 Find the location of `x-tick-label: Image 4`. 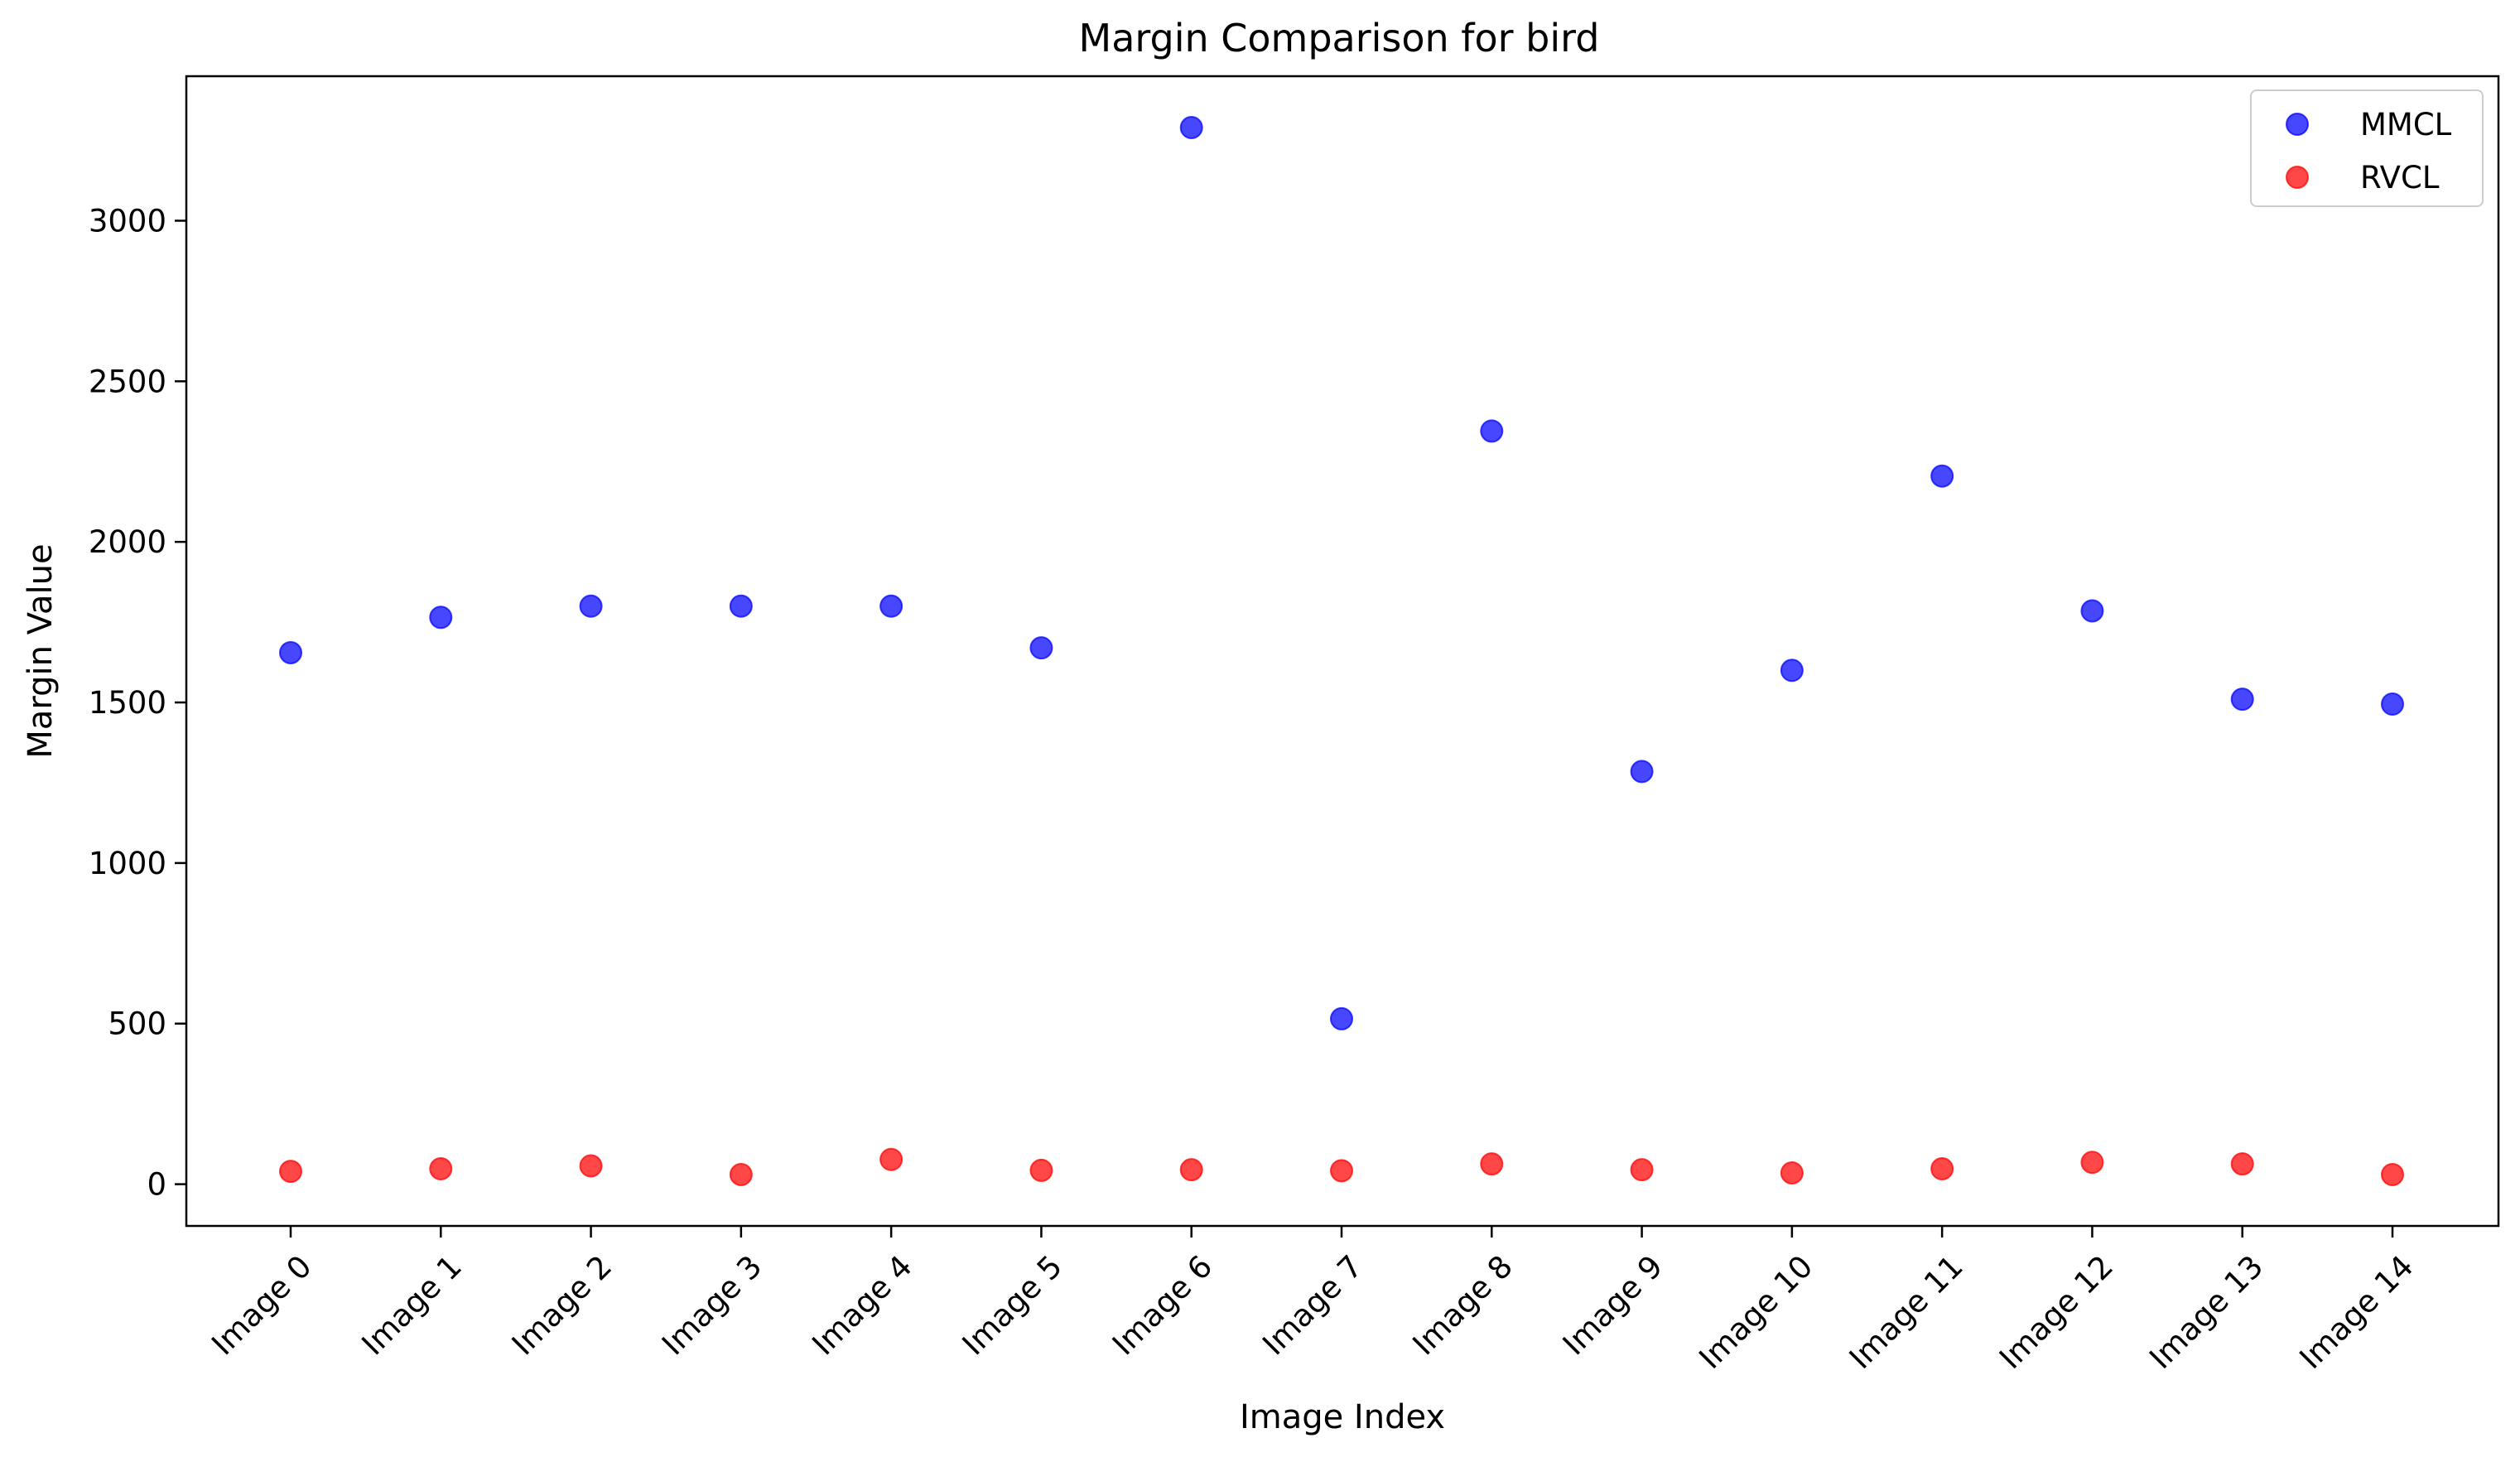

x-tick-label: Image 4 is located at coordinates (861, 1305).